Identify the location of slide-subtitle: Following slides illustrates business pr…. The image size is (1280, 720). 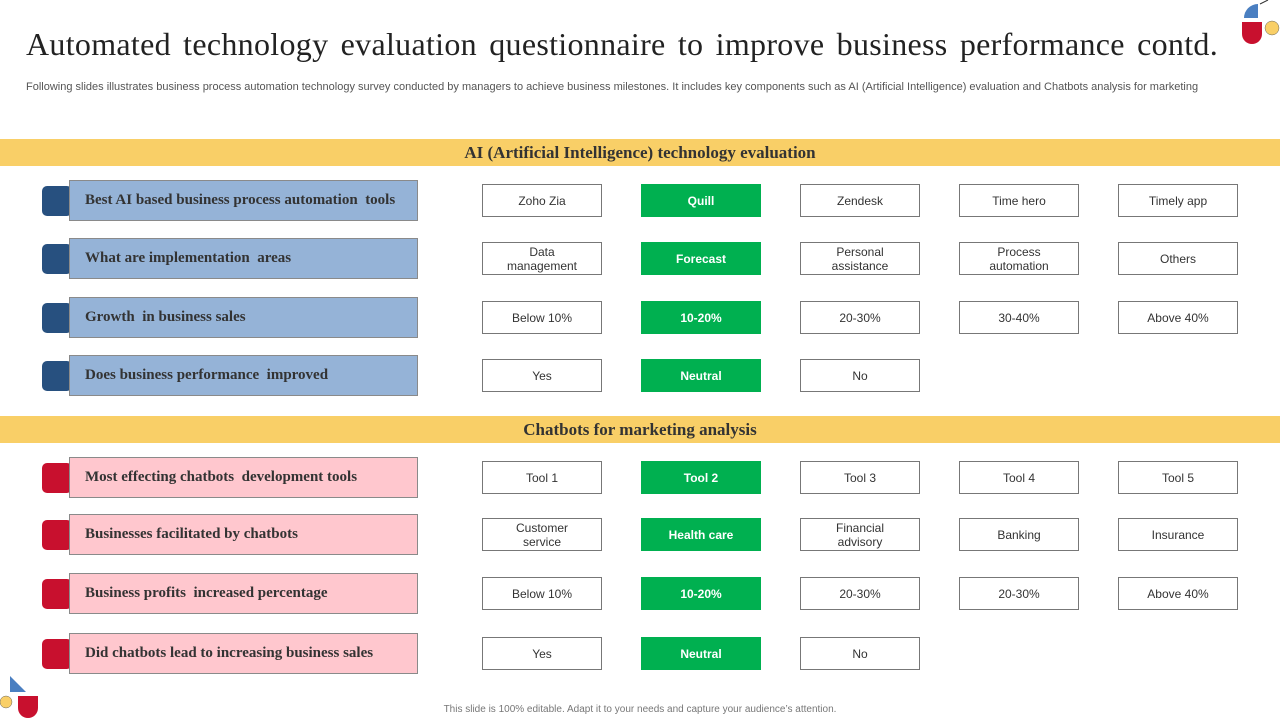
(612, 87).